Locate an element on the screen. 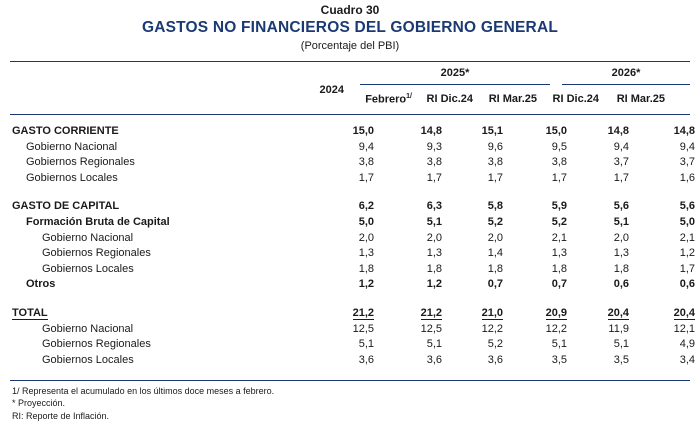 The image size is (700, 426). cell-value: 20,9 is located at coordinates (535, 314).